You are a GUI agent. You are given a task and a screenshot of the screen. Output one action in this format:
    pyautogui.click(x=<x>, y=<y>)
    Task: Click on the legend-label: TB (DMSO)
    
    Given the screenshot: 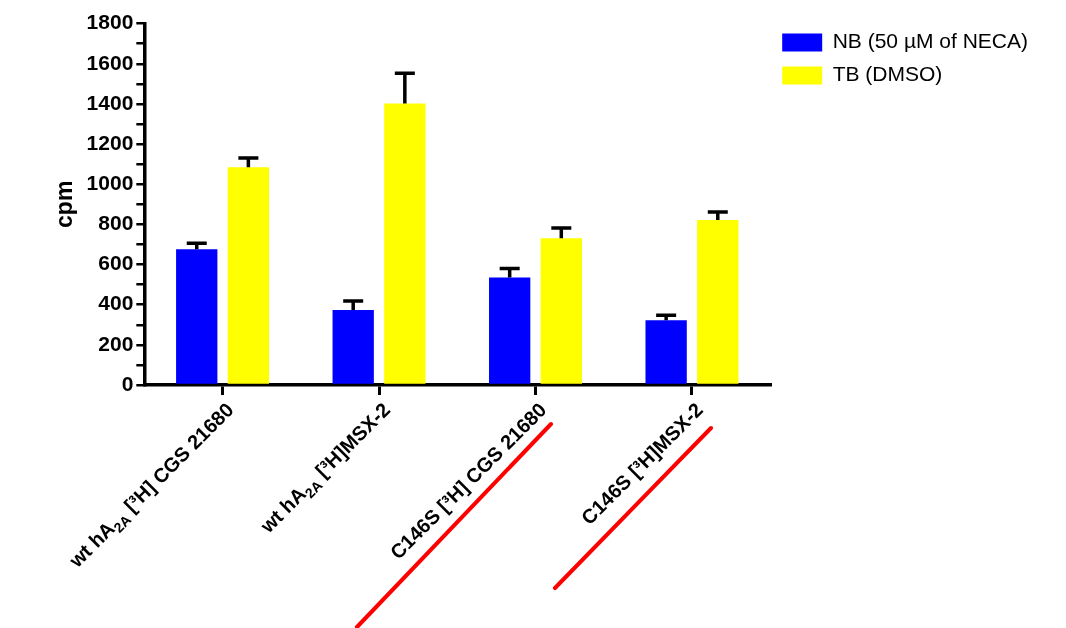 What is the action you would take?
    pyautogui.click(x=887, y=74)
    